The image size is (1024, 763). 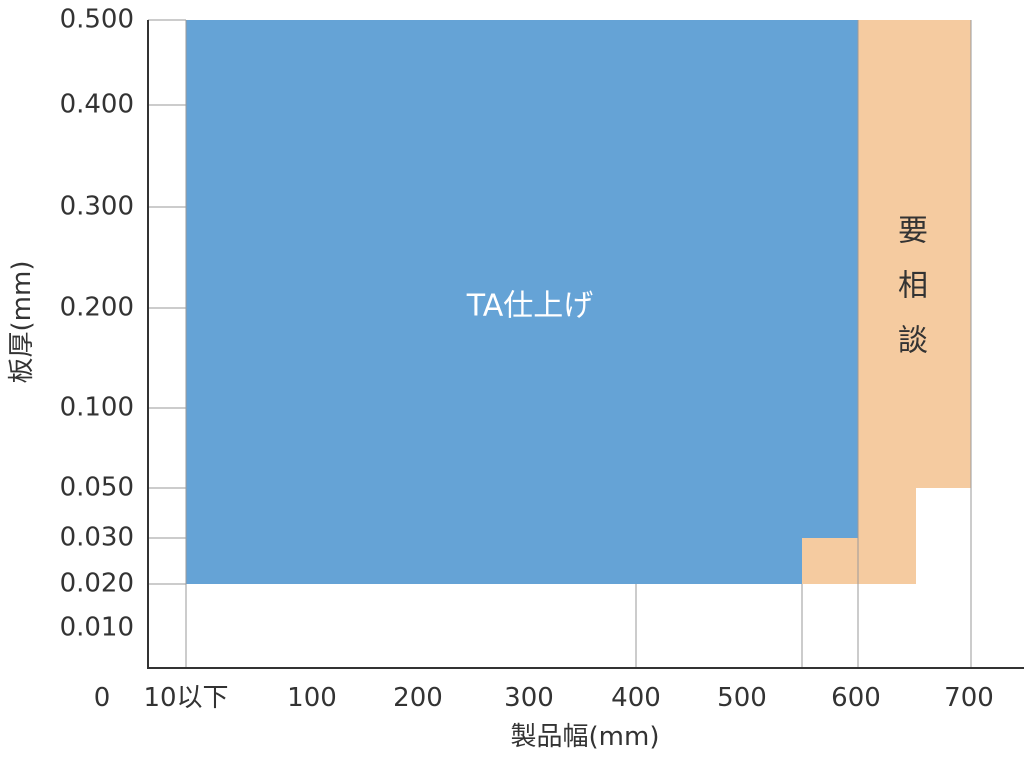 What do you see at coordinates (886, 302) in the screenshot?
I see `region-consult` at bounding box center [886, 302].